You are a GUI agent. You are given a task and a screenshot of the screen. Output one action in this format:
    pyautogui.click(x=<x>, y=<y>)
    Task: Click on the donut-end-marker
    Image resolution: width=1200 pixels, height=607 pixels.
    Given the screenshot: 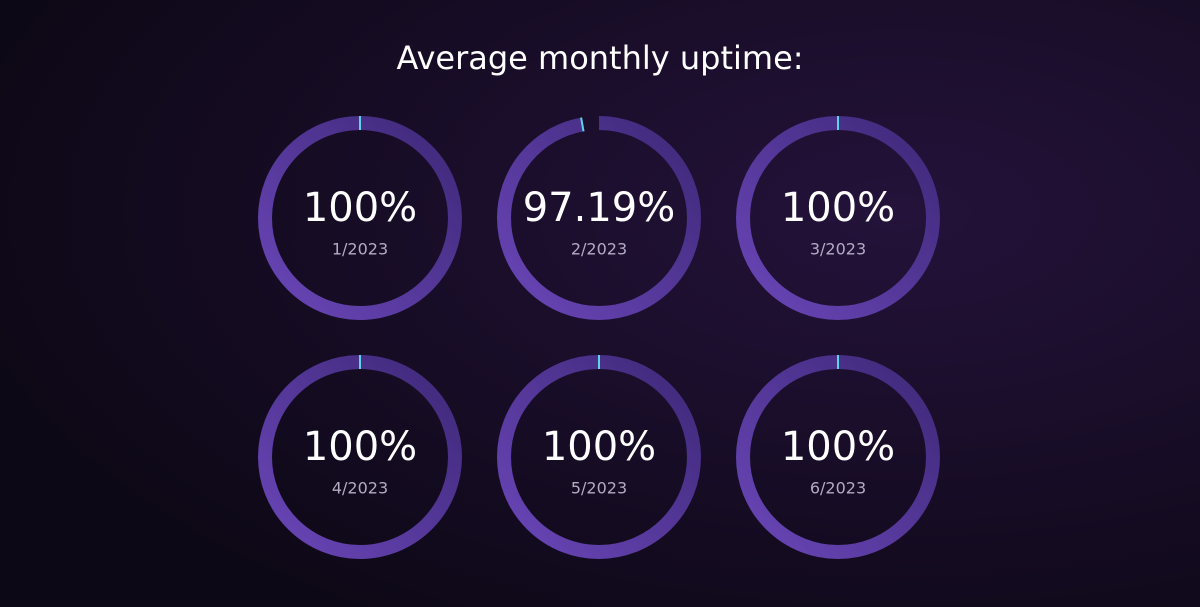 What is the action you would take?
    pyautogui.click(x=582, y=124)
    